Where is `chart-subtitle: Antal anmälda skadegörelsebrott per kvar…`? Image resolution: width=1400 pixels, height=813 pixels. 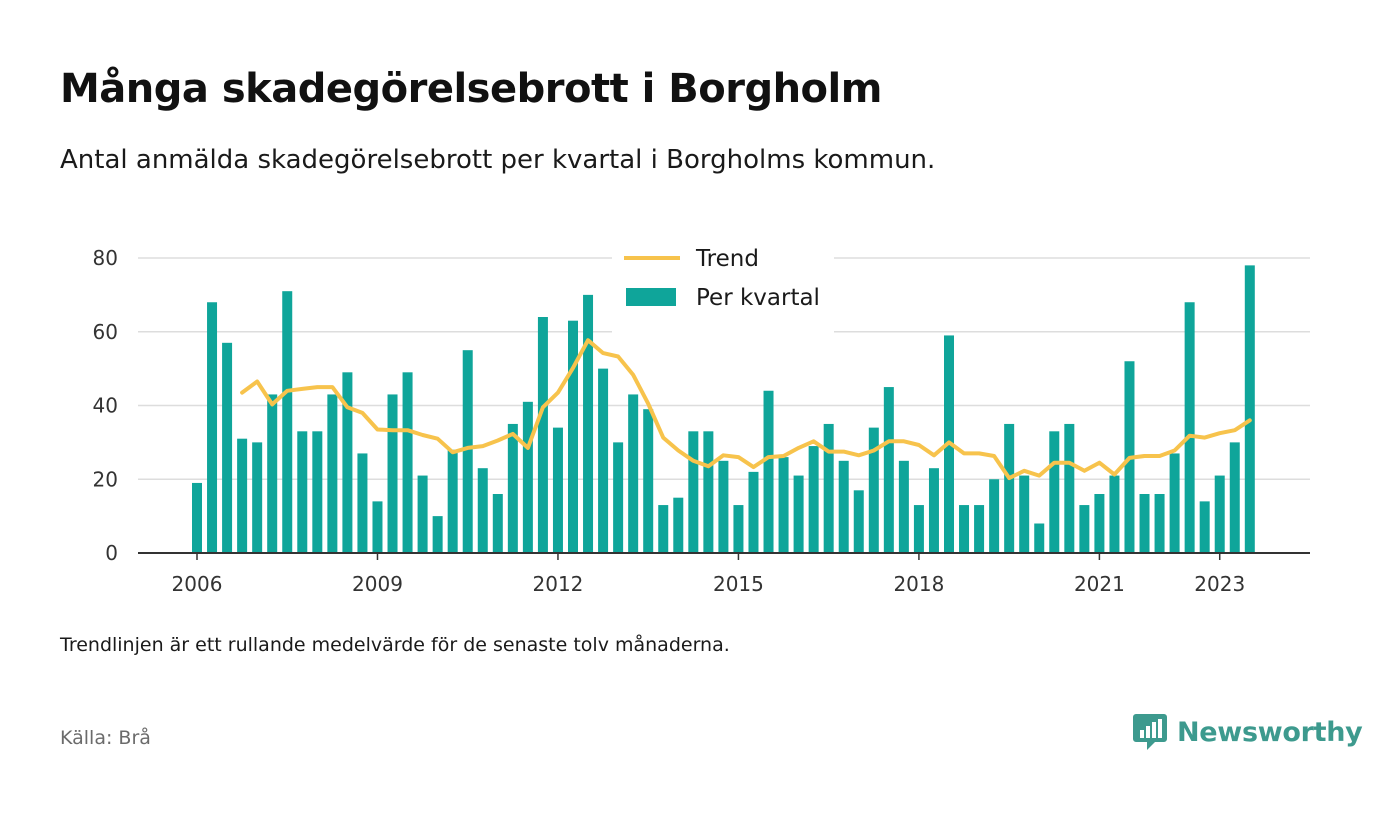 chart-subtitle: Antal anmälda skadegörelsebrott per kvar… is located at coordinates (498, 160).